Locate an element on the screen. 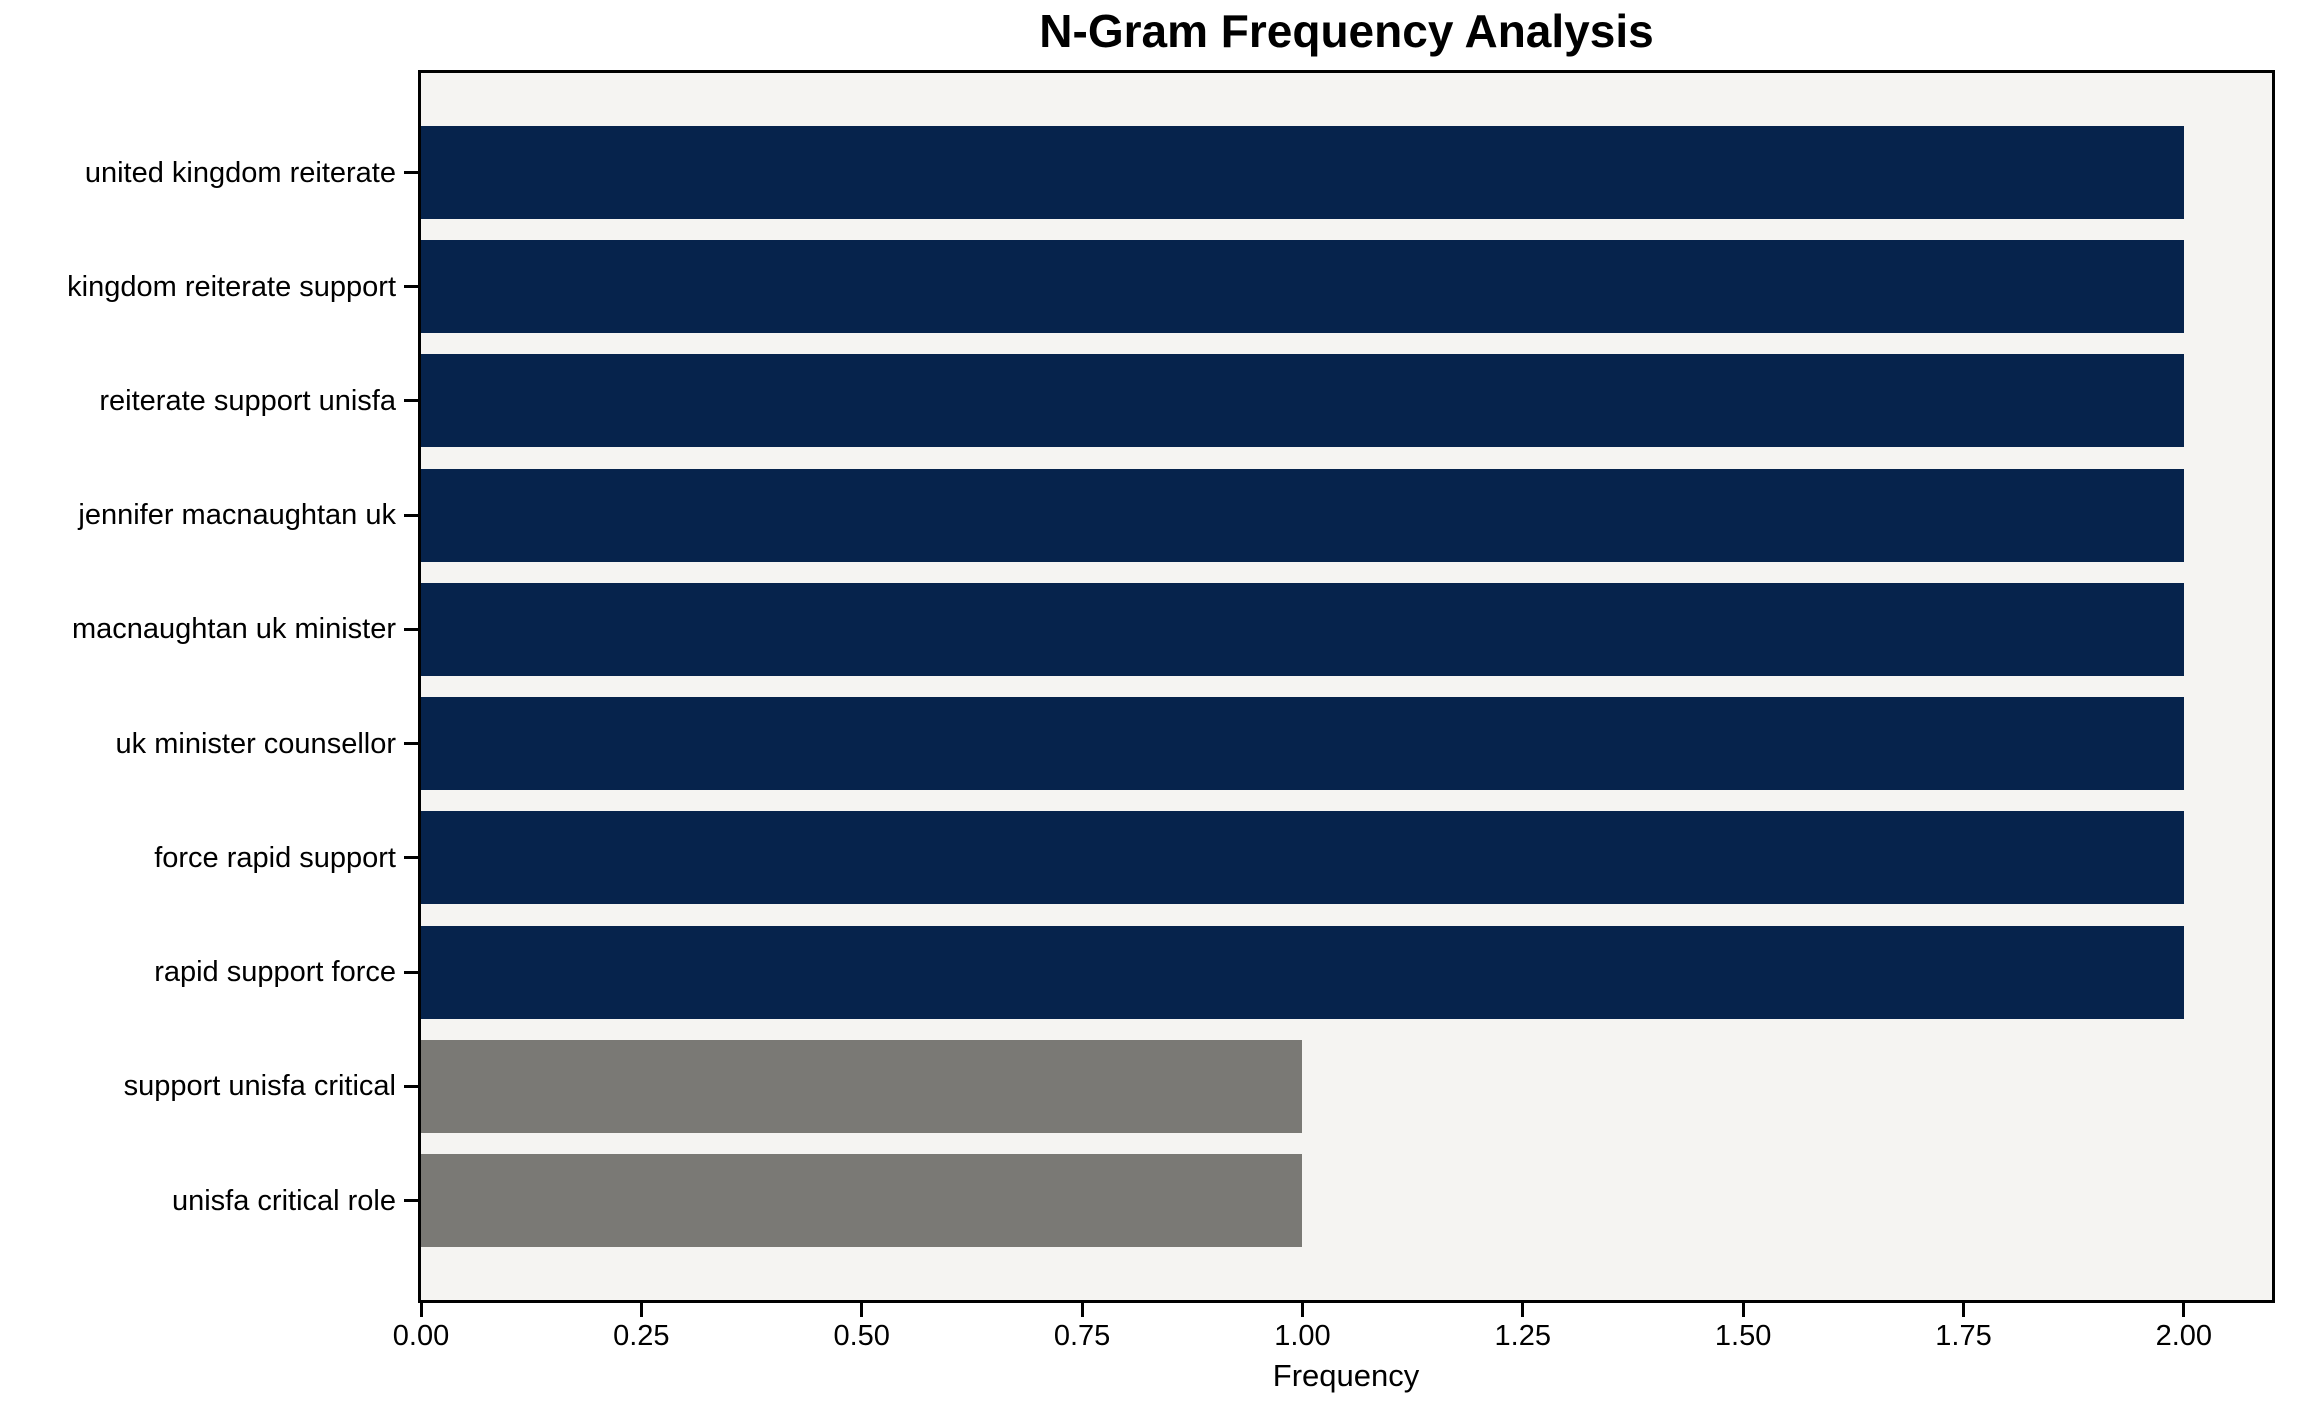 The width and height of the screenshot is (2297, 1414). y-axis-label: united kingdom reiterate is located at coordinates (240, 172).